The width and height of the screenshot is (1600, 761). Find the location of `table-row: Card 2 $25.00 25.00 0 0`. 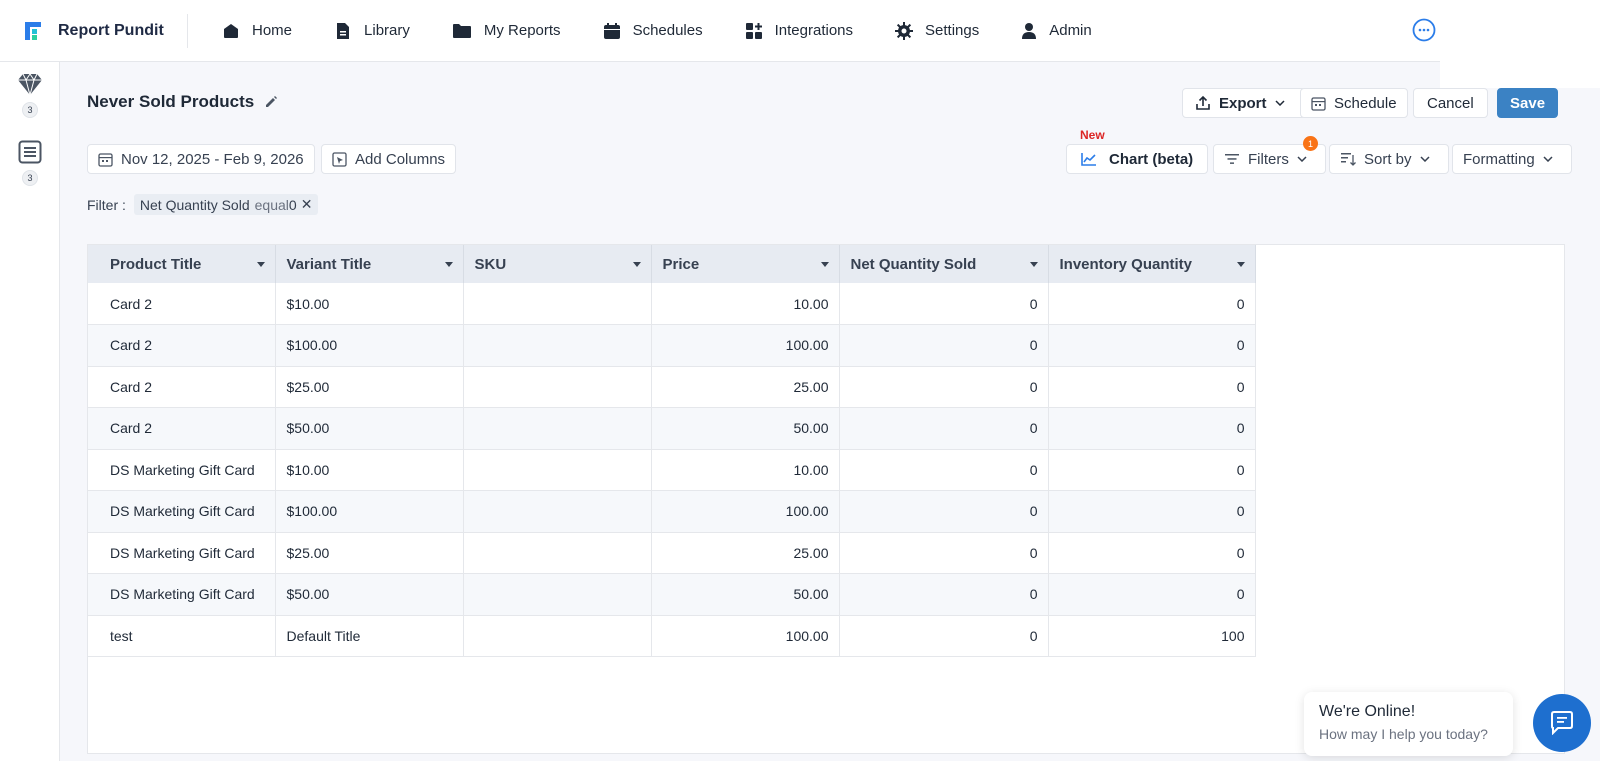

table-row: Card 2 $25.00 25.00 0 0 is located at coordinates (672, 387).